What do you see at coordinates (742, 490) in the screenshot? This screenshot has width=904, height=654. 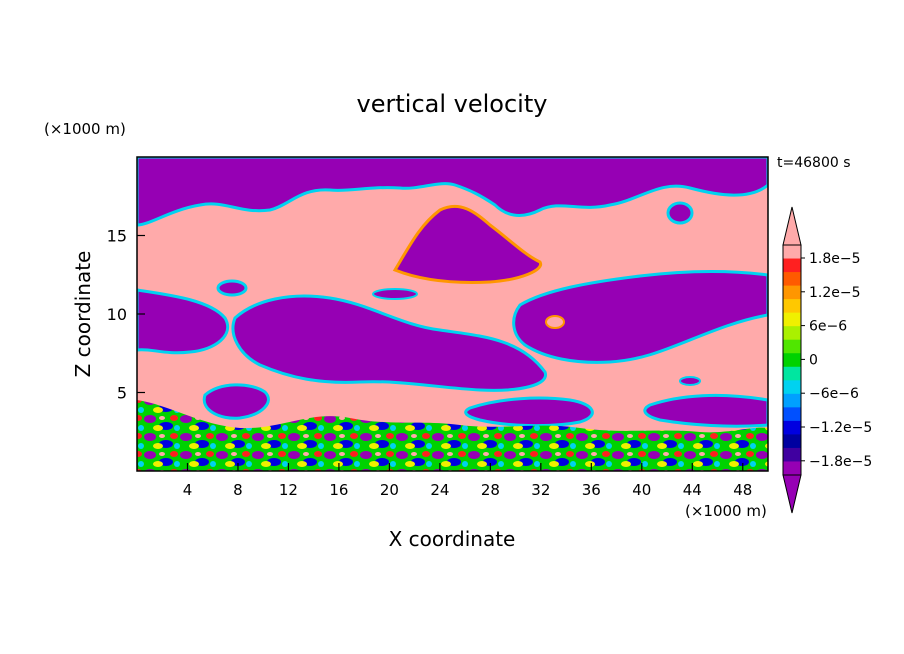 I see `x-tick-label: 48` at bounding box center [742, 490].